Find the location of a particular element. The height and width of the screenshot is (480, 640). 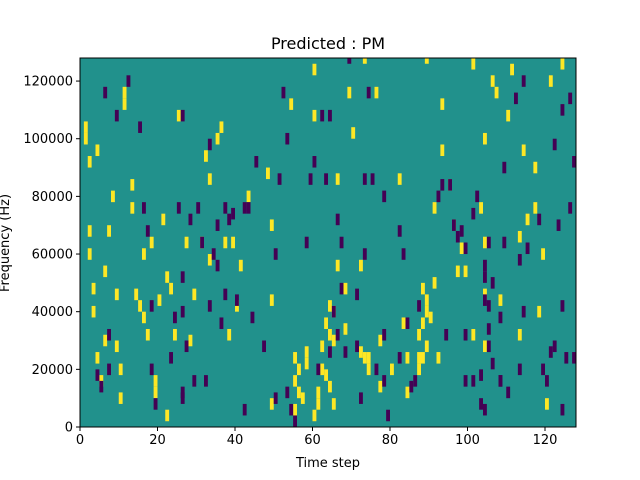

y-tick-label: 20000 is located at coordinates (52, 370).